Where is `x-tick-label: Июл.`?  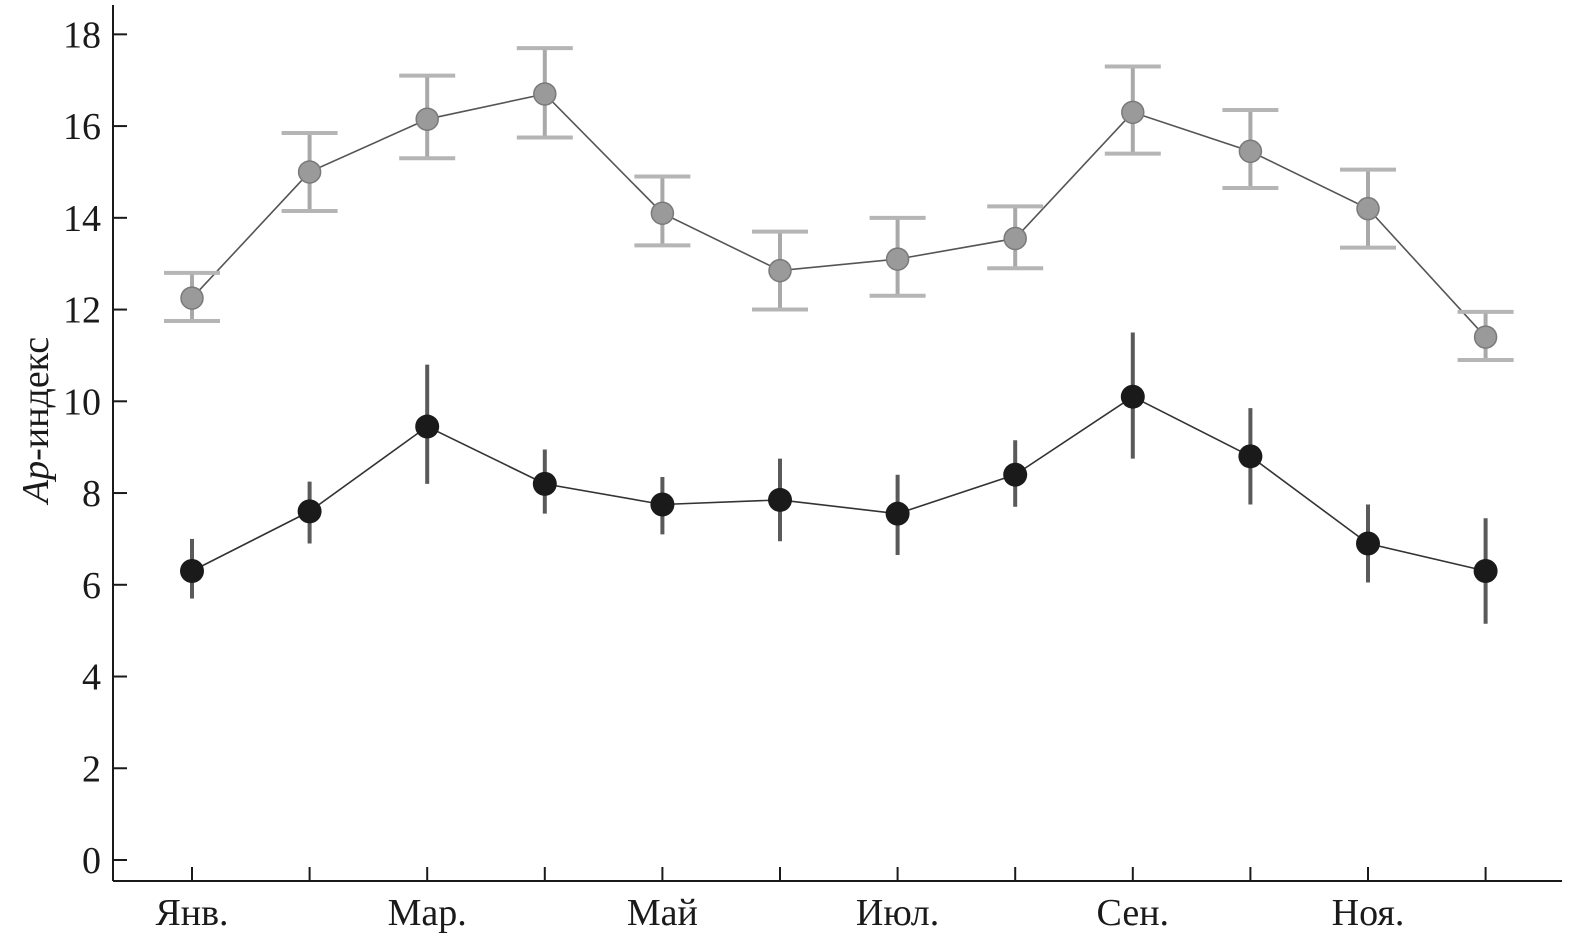 x-tick-label: Июл. is located at coordinates (897, 913).